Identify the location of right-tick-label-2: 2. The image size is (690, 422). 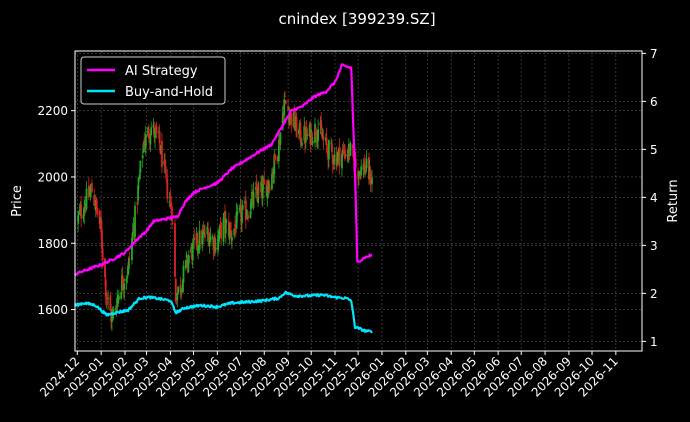
(654, 294).